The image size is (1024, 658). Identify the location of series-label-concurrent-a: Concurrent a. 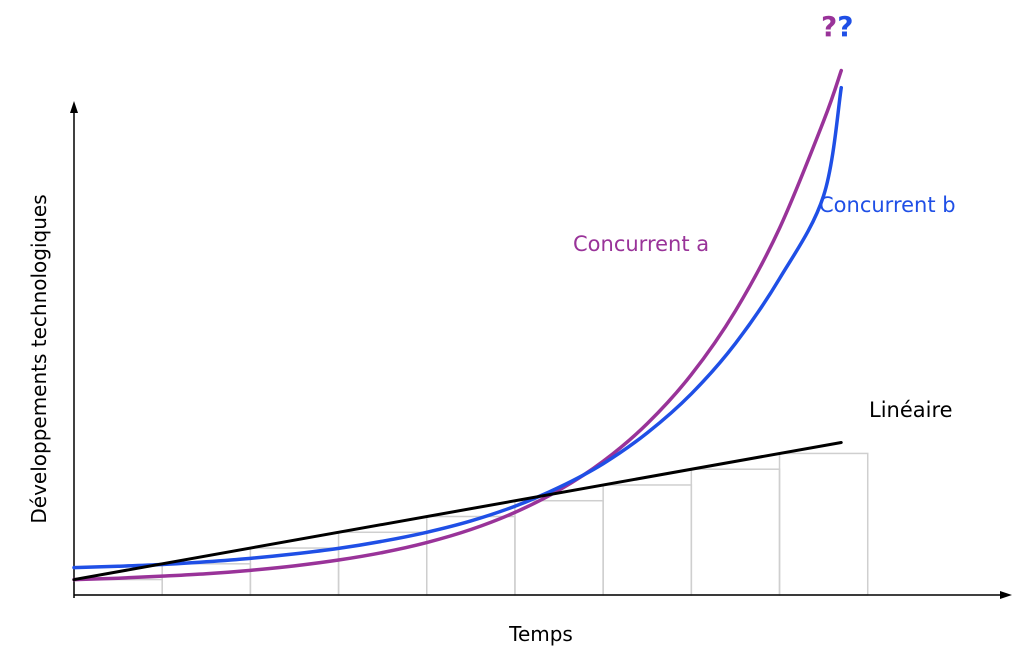
(641, 244).